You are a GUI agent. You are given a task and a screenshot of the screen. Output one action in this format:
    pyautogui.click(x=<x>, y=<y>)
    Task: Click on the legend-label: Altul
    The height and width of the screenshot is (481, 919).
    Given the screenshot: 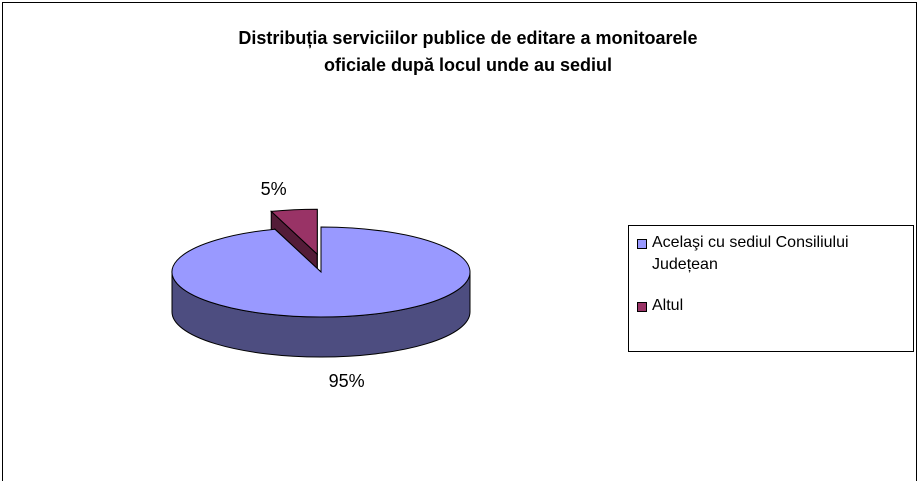 What is the action you would take?
    pyautogui.click(x=668, y=305)
    